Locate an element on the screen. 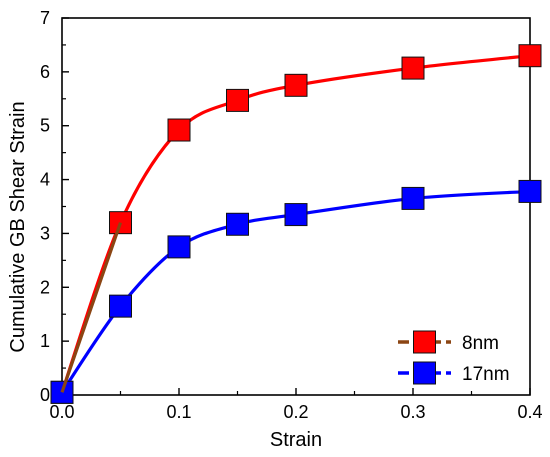 The width and height of the screenshot is (550, 457). legend-label: 8nm is located at coordinates (480, 343).